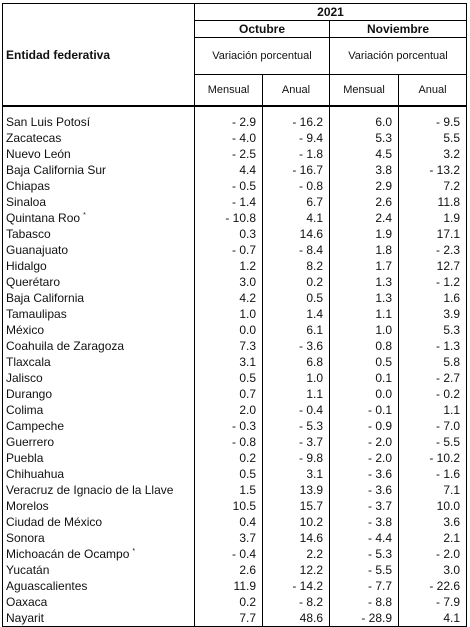  I want to click on november-annual-cell: 1.1, so click(432, 410).